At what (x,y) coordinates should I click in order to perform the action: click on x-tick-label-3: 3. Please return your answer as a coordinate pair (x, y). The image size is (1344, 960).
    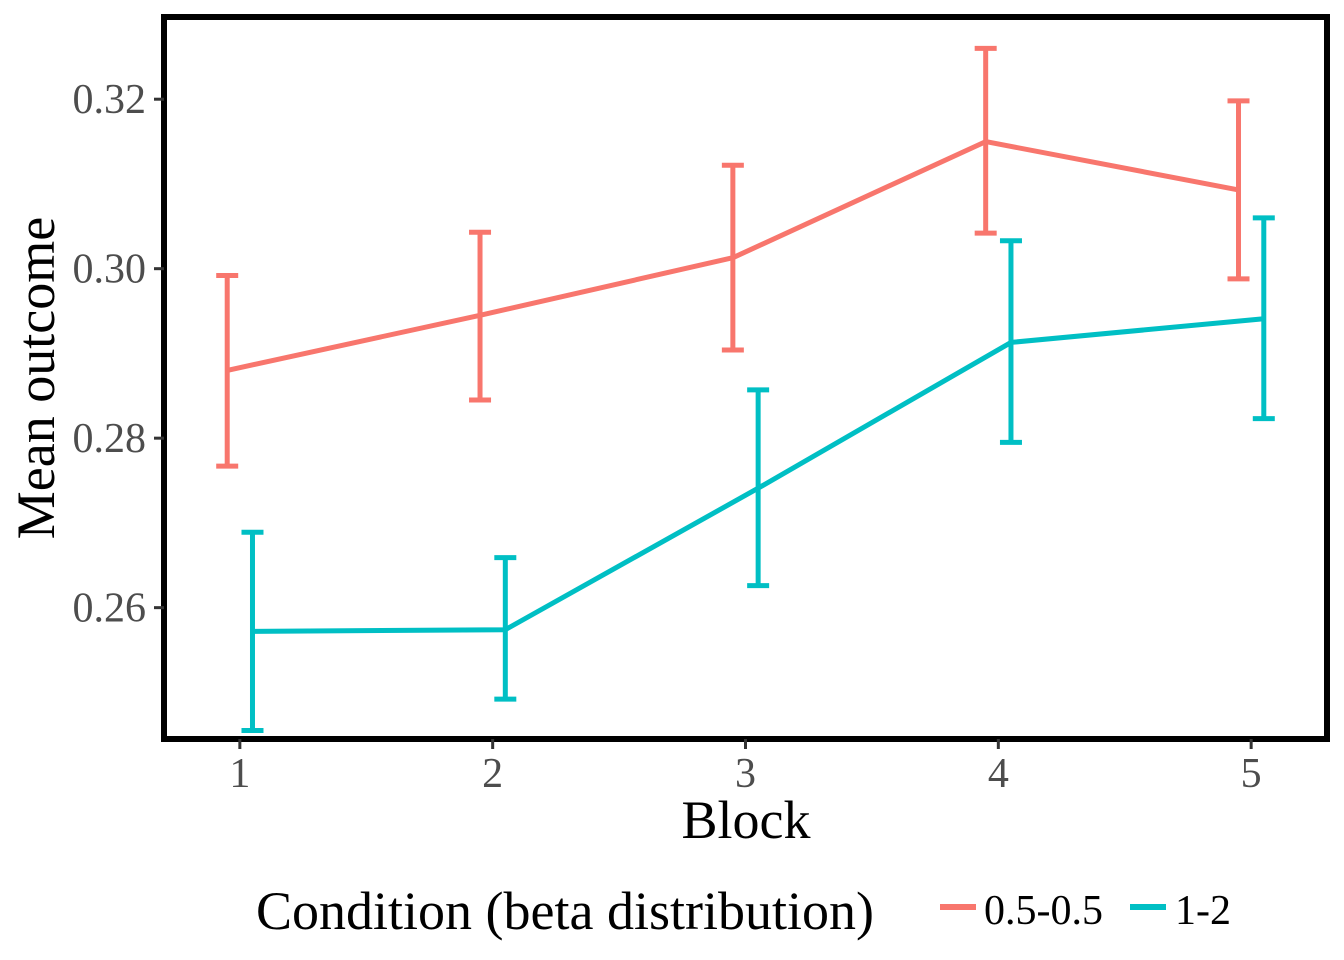
    Looking at the image, I should click on (745, 774).